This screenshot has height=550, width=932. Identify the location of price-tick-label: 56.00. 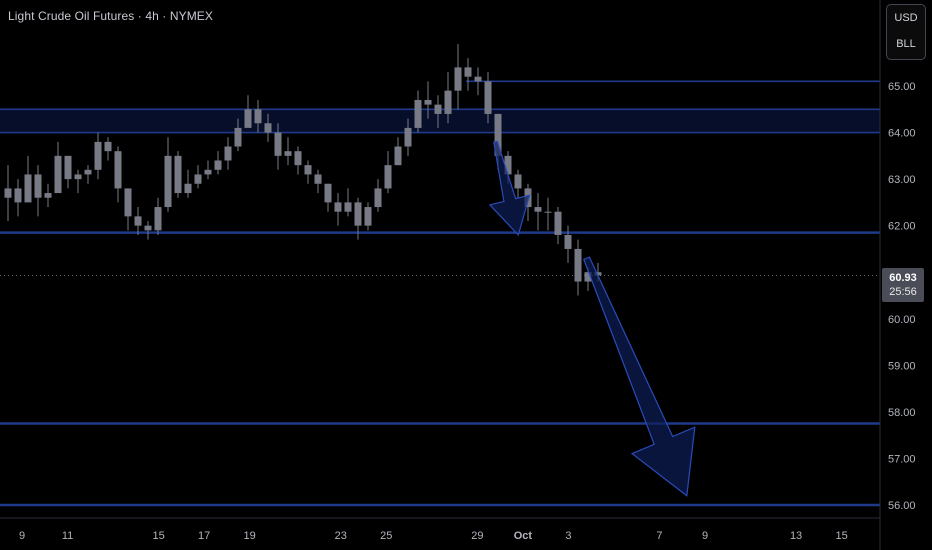
(902, 506).